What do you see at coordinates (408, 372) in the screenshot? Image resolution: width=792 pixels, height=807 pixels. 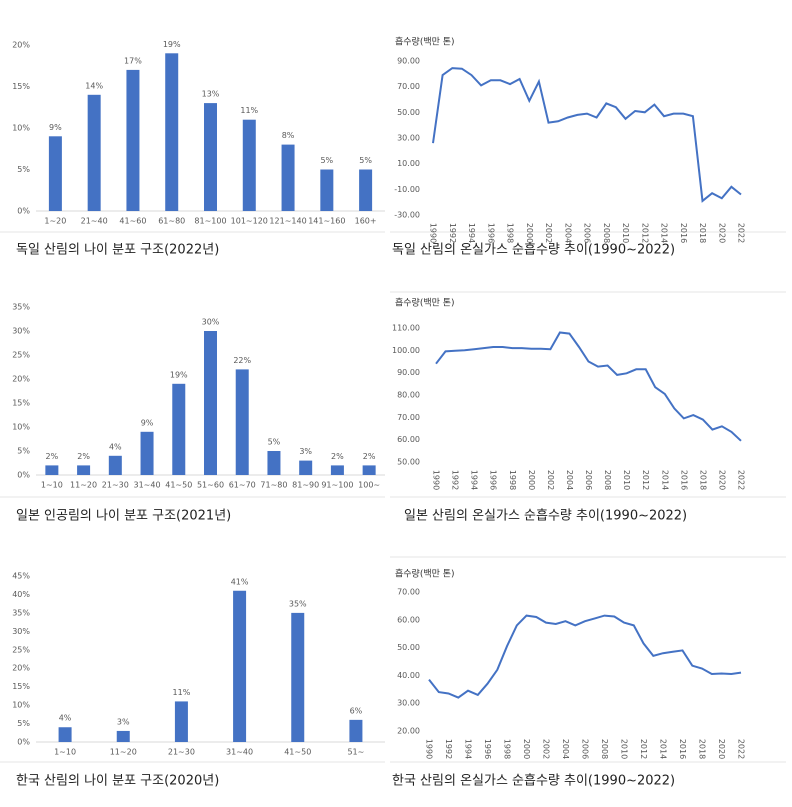 I see `y-tick-label: 90.00` at bounding box center [408, 372].